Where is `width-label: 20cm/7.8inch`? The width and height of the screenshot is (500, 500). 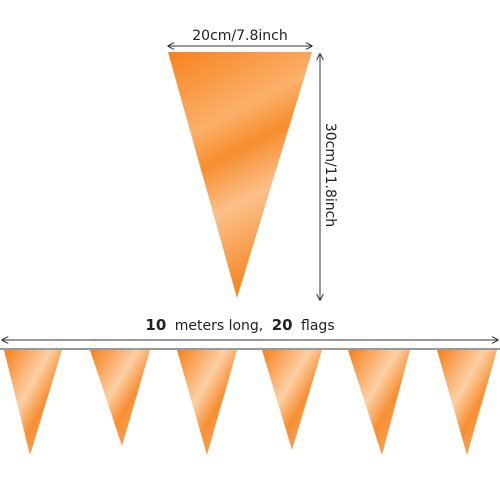 width-label: 20cm/7.8inch is located at coordinates (239, 36).